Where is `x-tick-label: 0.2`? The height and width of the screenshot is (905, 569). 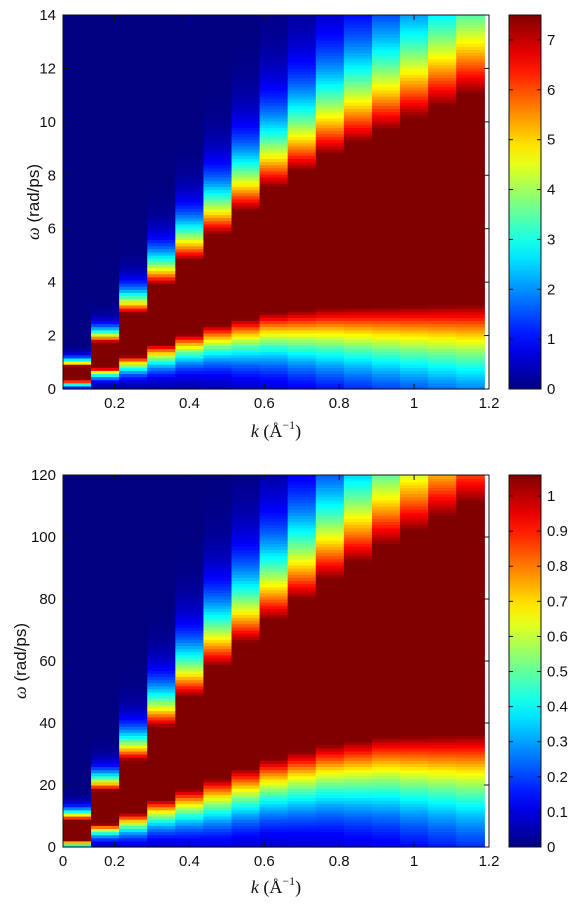
x-tick-label: 0.2 is located at coordinates (114, 861).